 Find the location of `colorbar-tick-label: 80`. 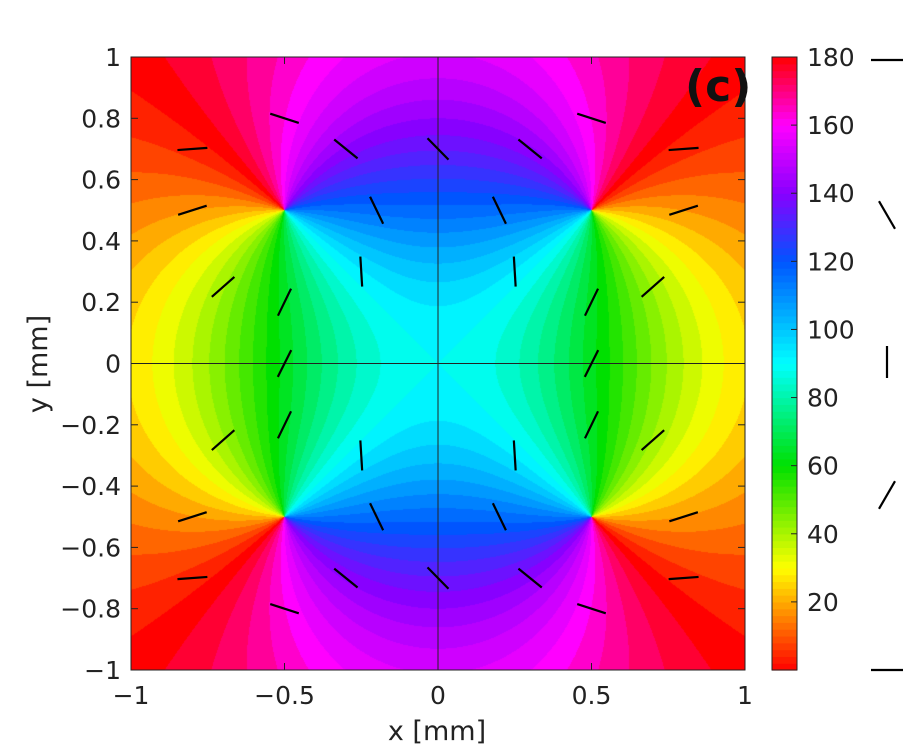

colorbar-tick-label: 80 is located at coordinates (823, 398).